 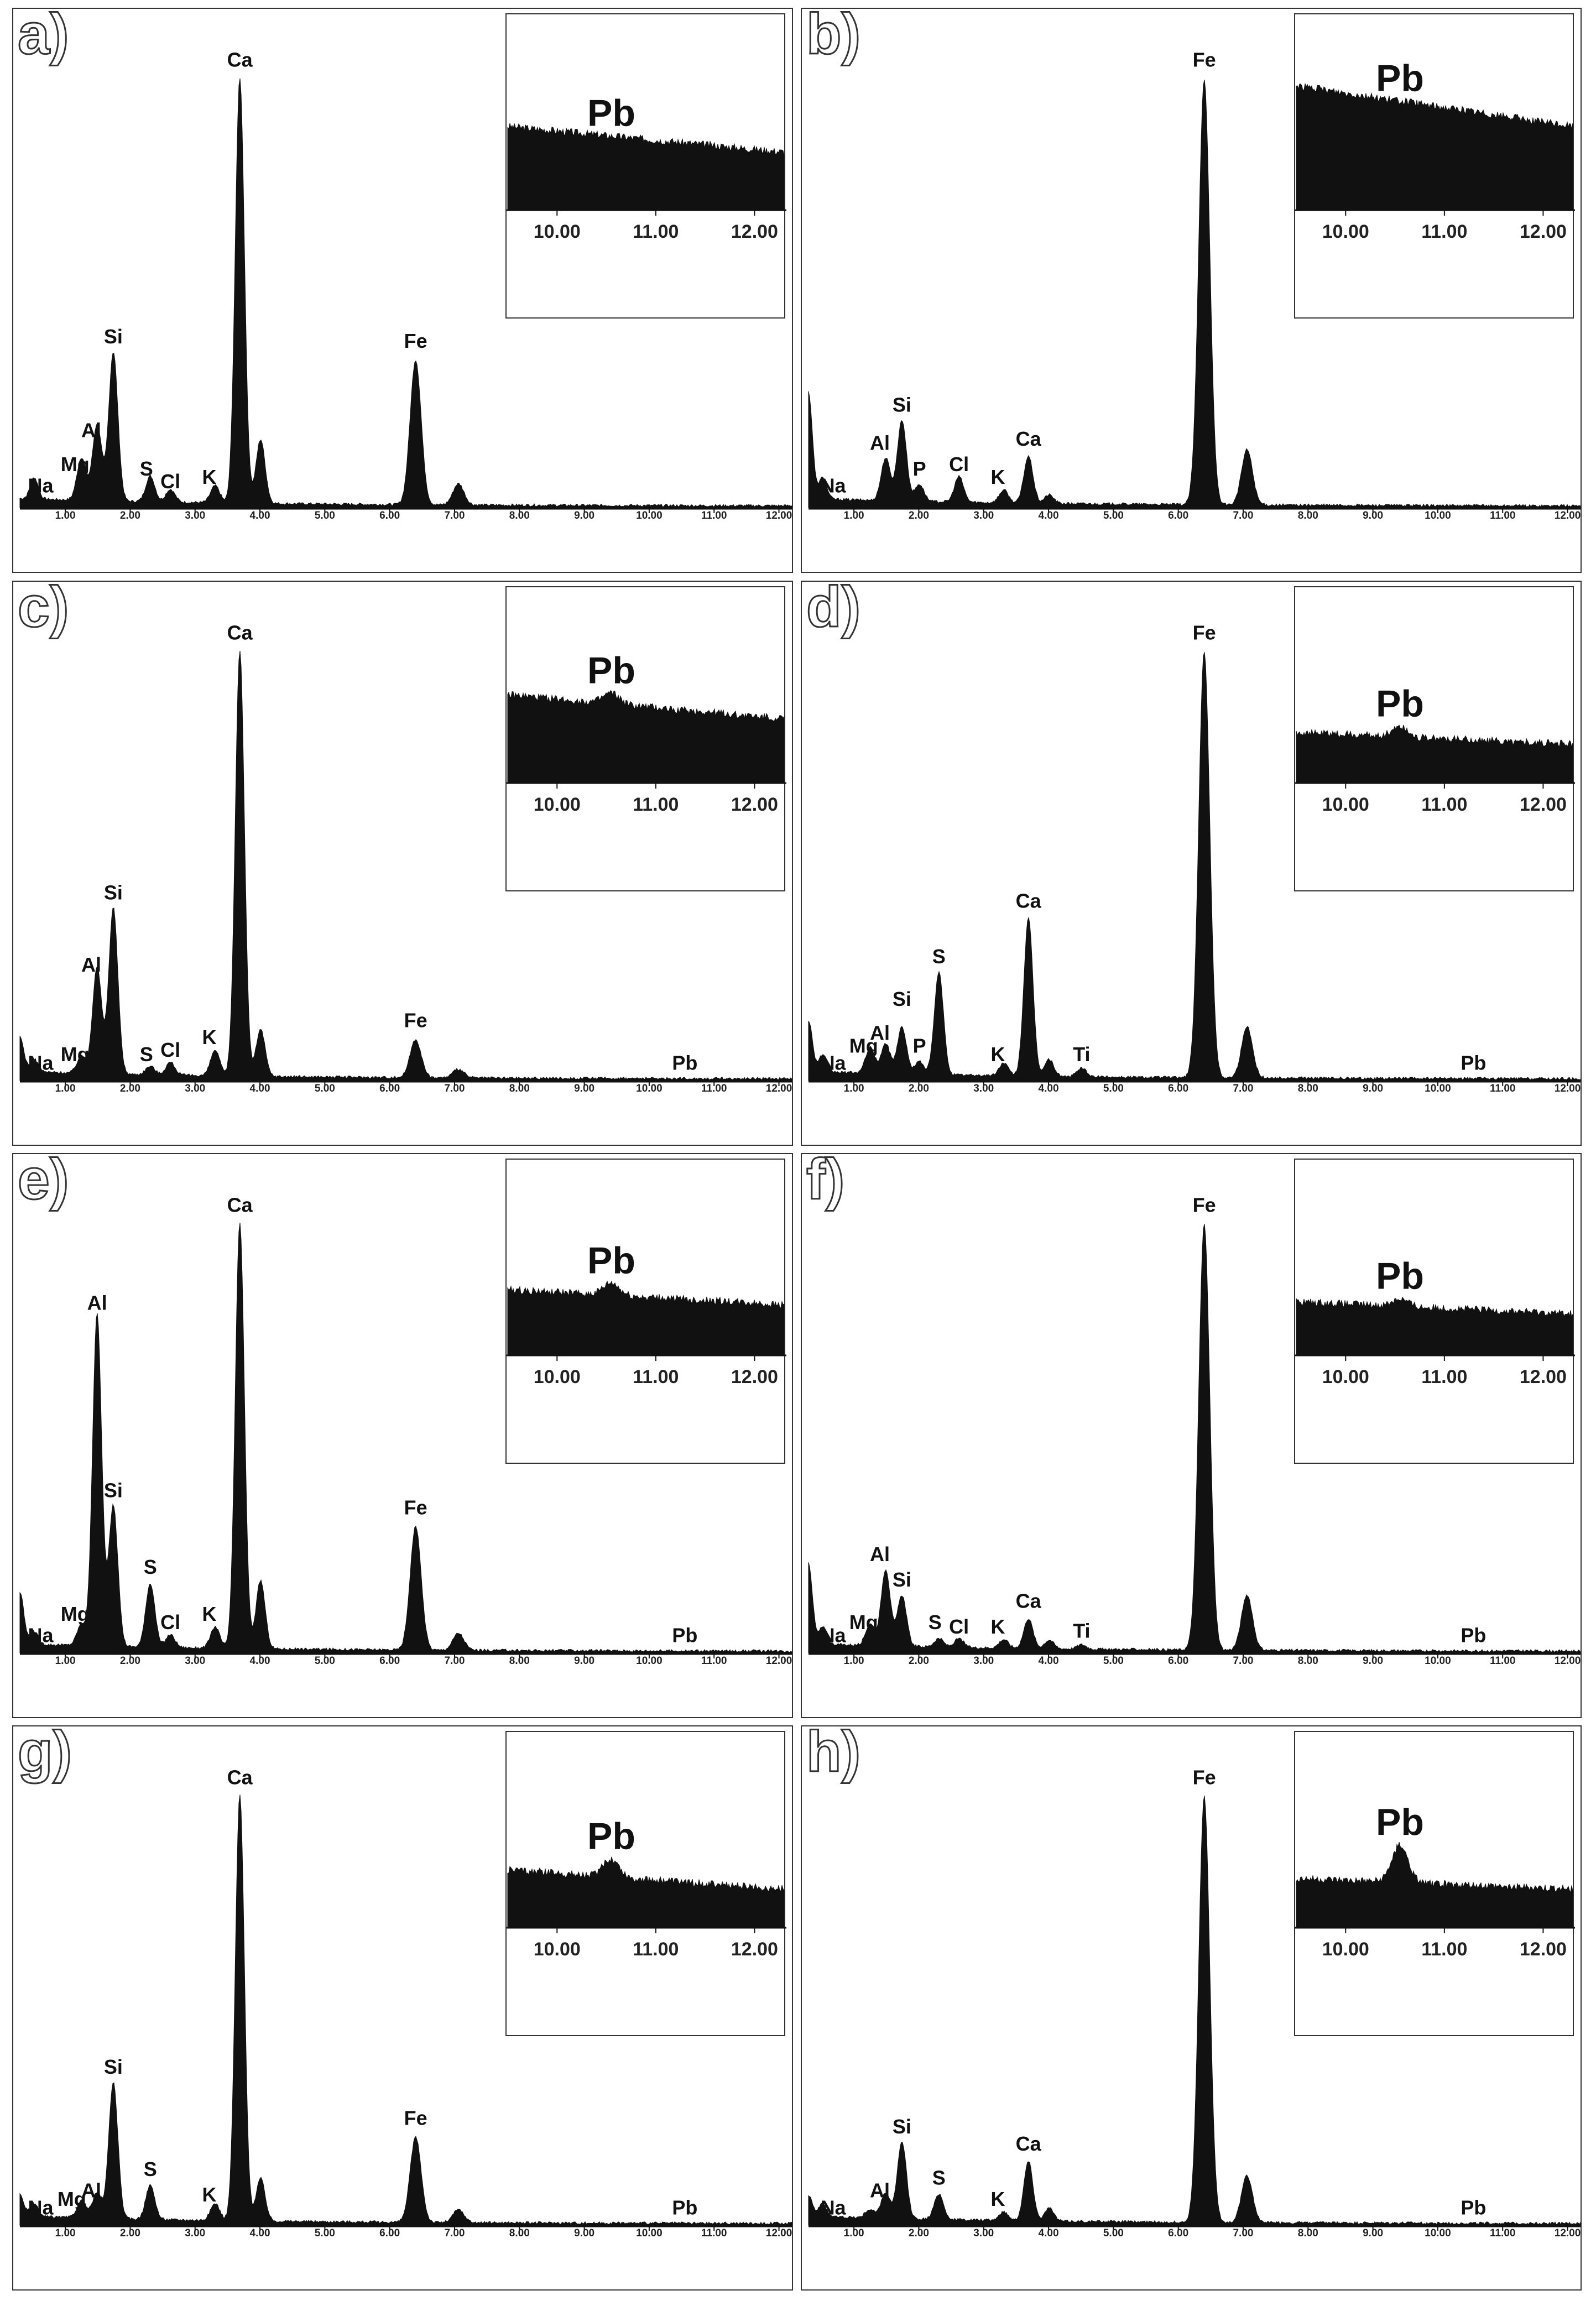 I want to click on x-tick-label: 4.00, so click(x=1049, y=2233).